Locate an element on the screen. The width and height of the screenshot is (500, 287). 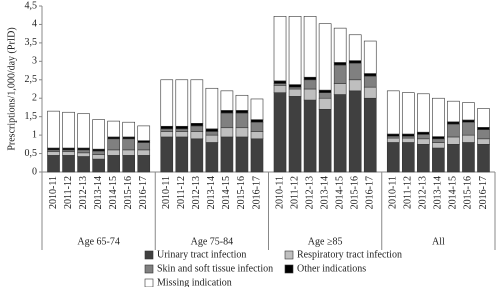
y-tick-label: 1,5 is located at coordinates (31, 116).